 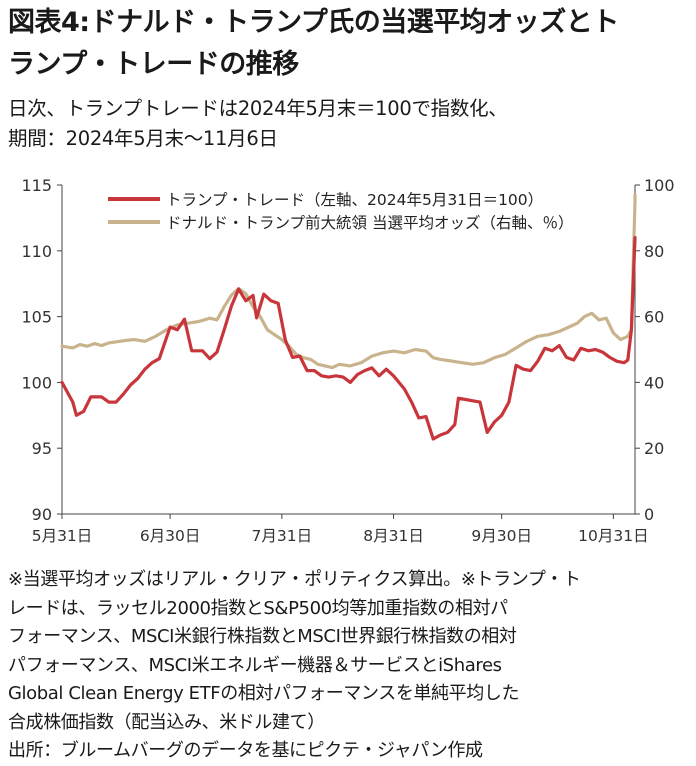 What do you see at coordinates (294, 579) in the screenshot?
I see `note-line-1: ※当選平均オッズはリアル・クリア・ポリティクス算出。※トランプ・ト` at bounding box center [294, 579].